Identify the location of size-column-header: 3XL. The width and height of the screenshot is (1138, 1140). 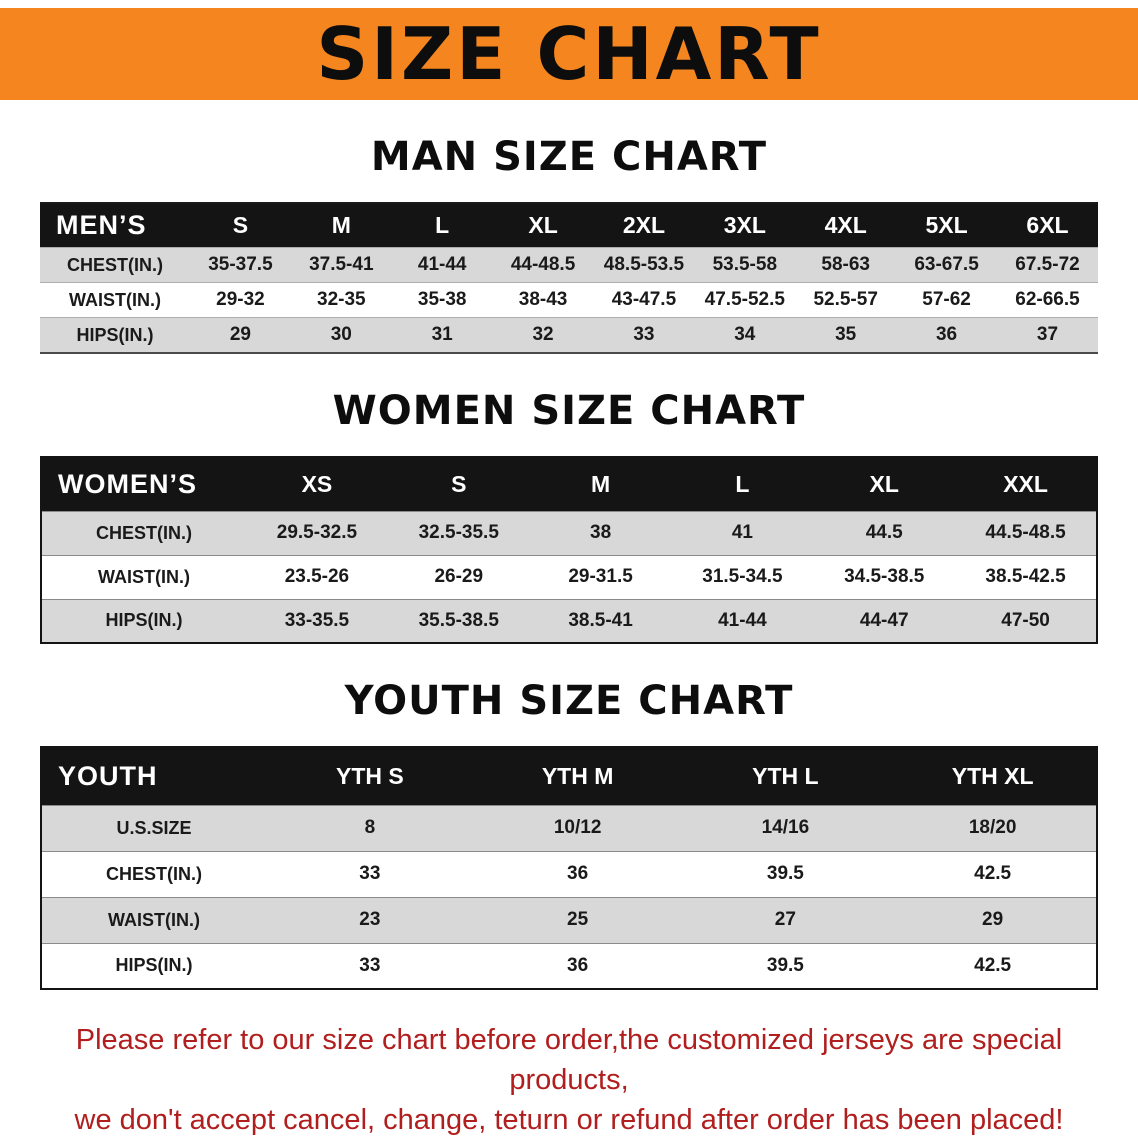
(744, 225).